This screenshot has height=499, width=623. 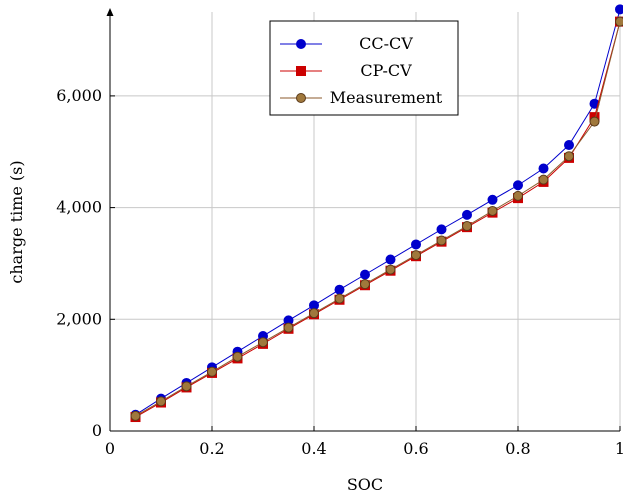 I want to click on x-tick-label: 1, so click(x=619, y=448).